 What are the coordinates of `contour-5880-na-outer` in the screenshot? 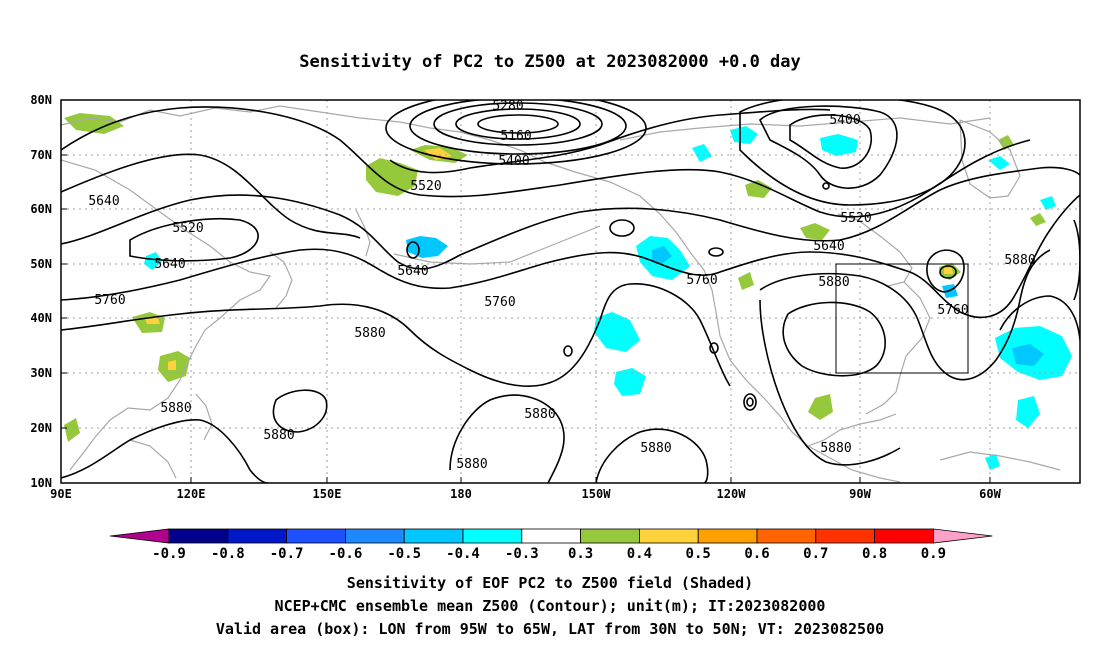 It's located at (830, 382).